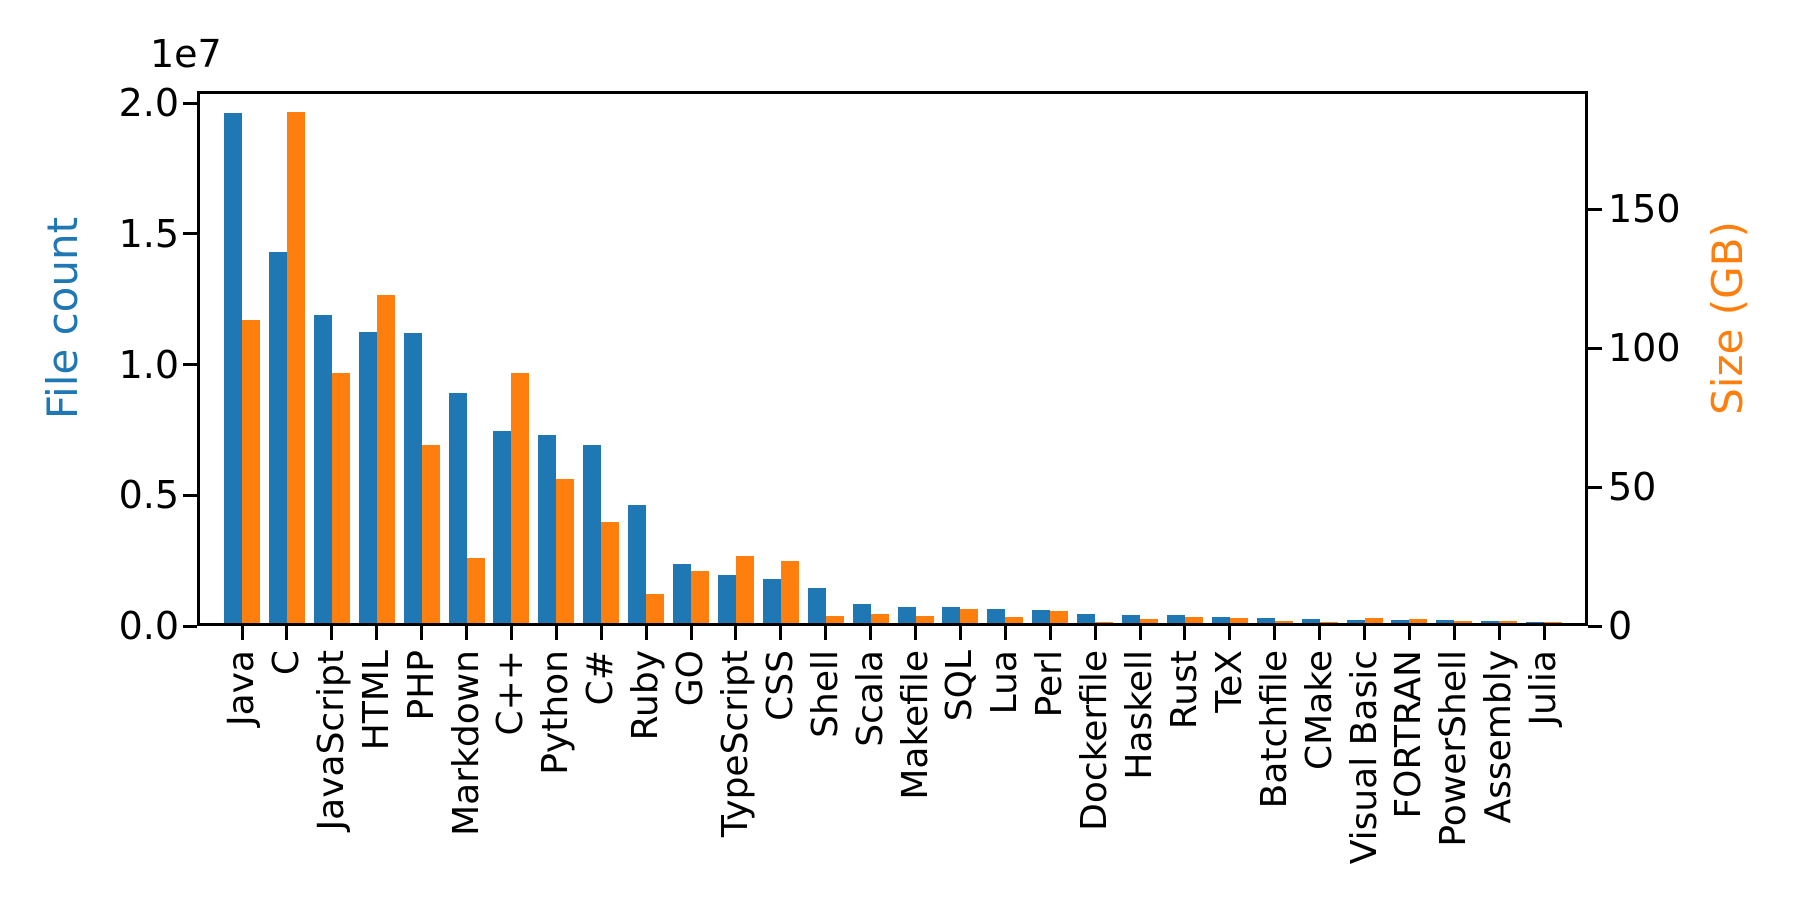 This screenshot has width=1800, height=900. Describe the element at coordinates (295, 367) in the screenshot. I see `bar-size-c` at that location.